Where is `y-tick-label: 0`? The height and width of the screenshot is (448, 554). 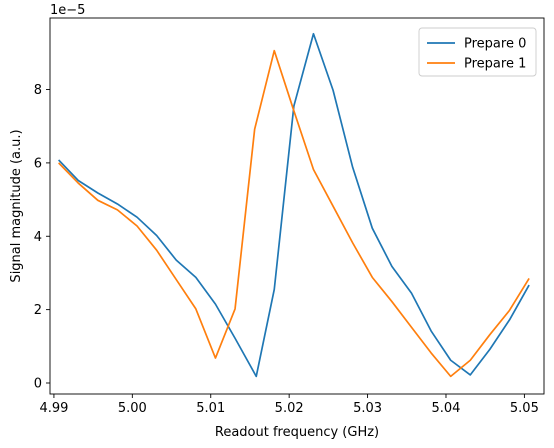
y-tick-label: 0 is located at coordinates (38, 383).